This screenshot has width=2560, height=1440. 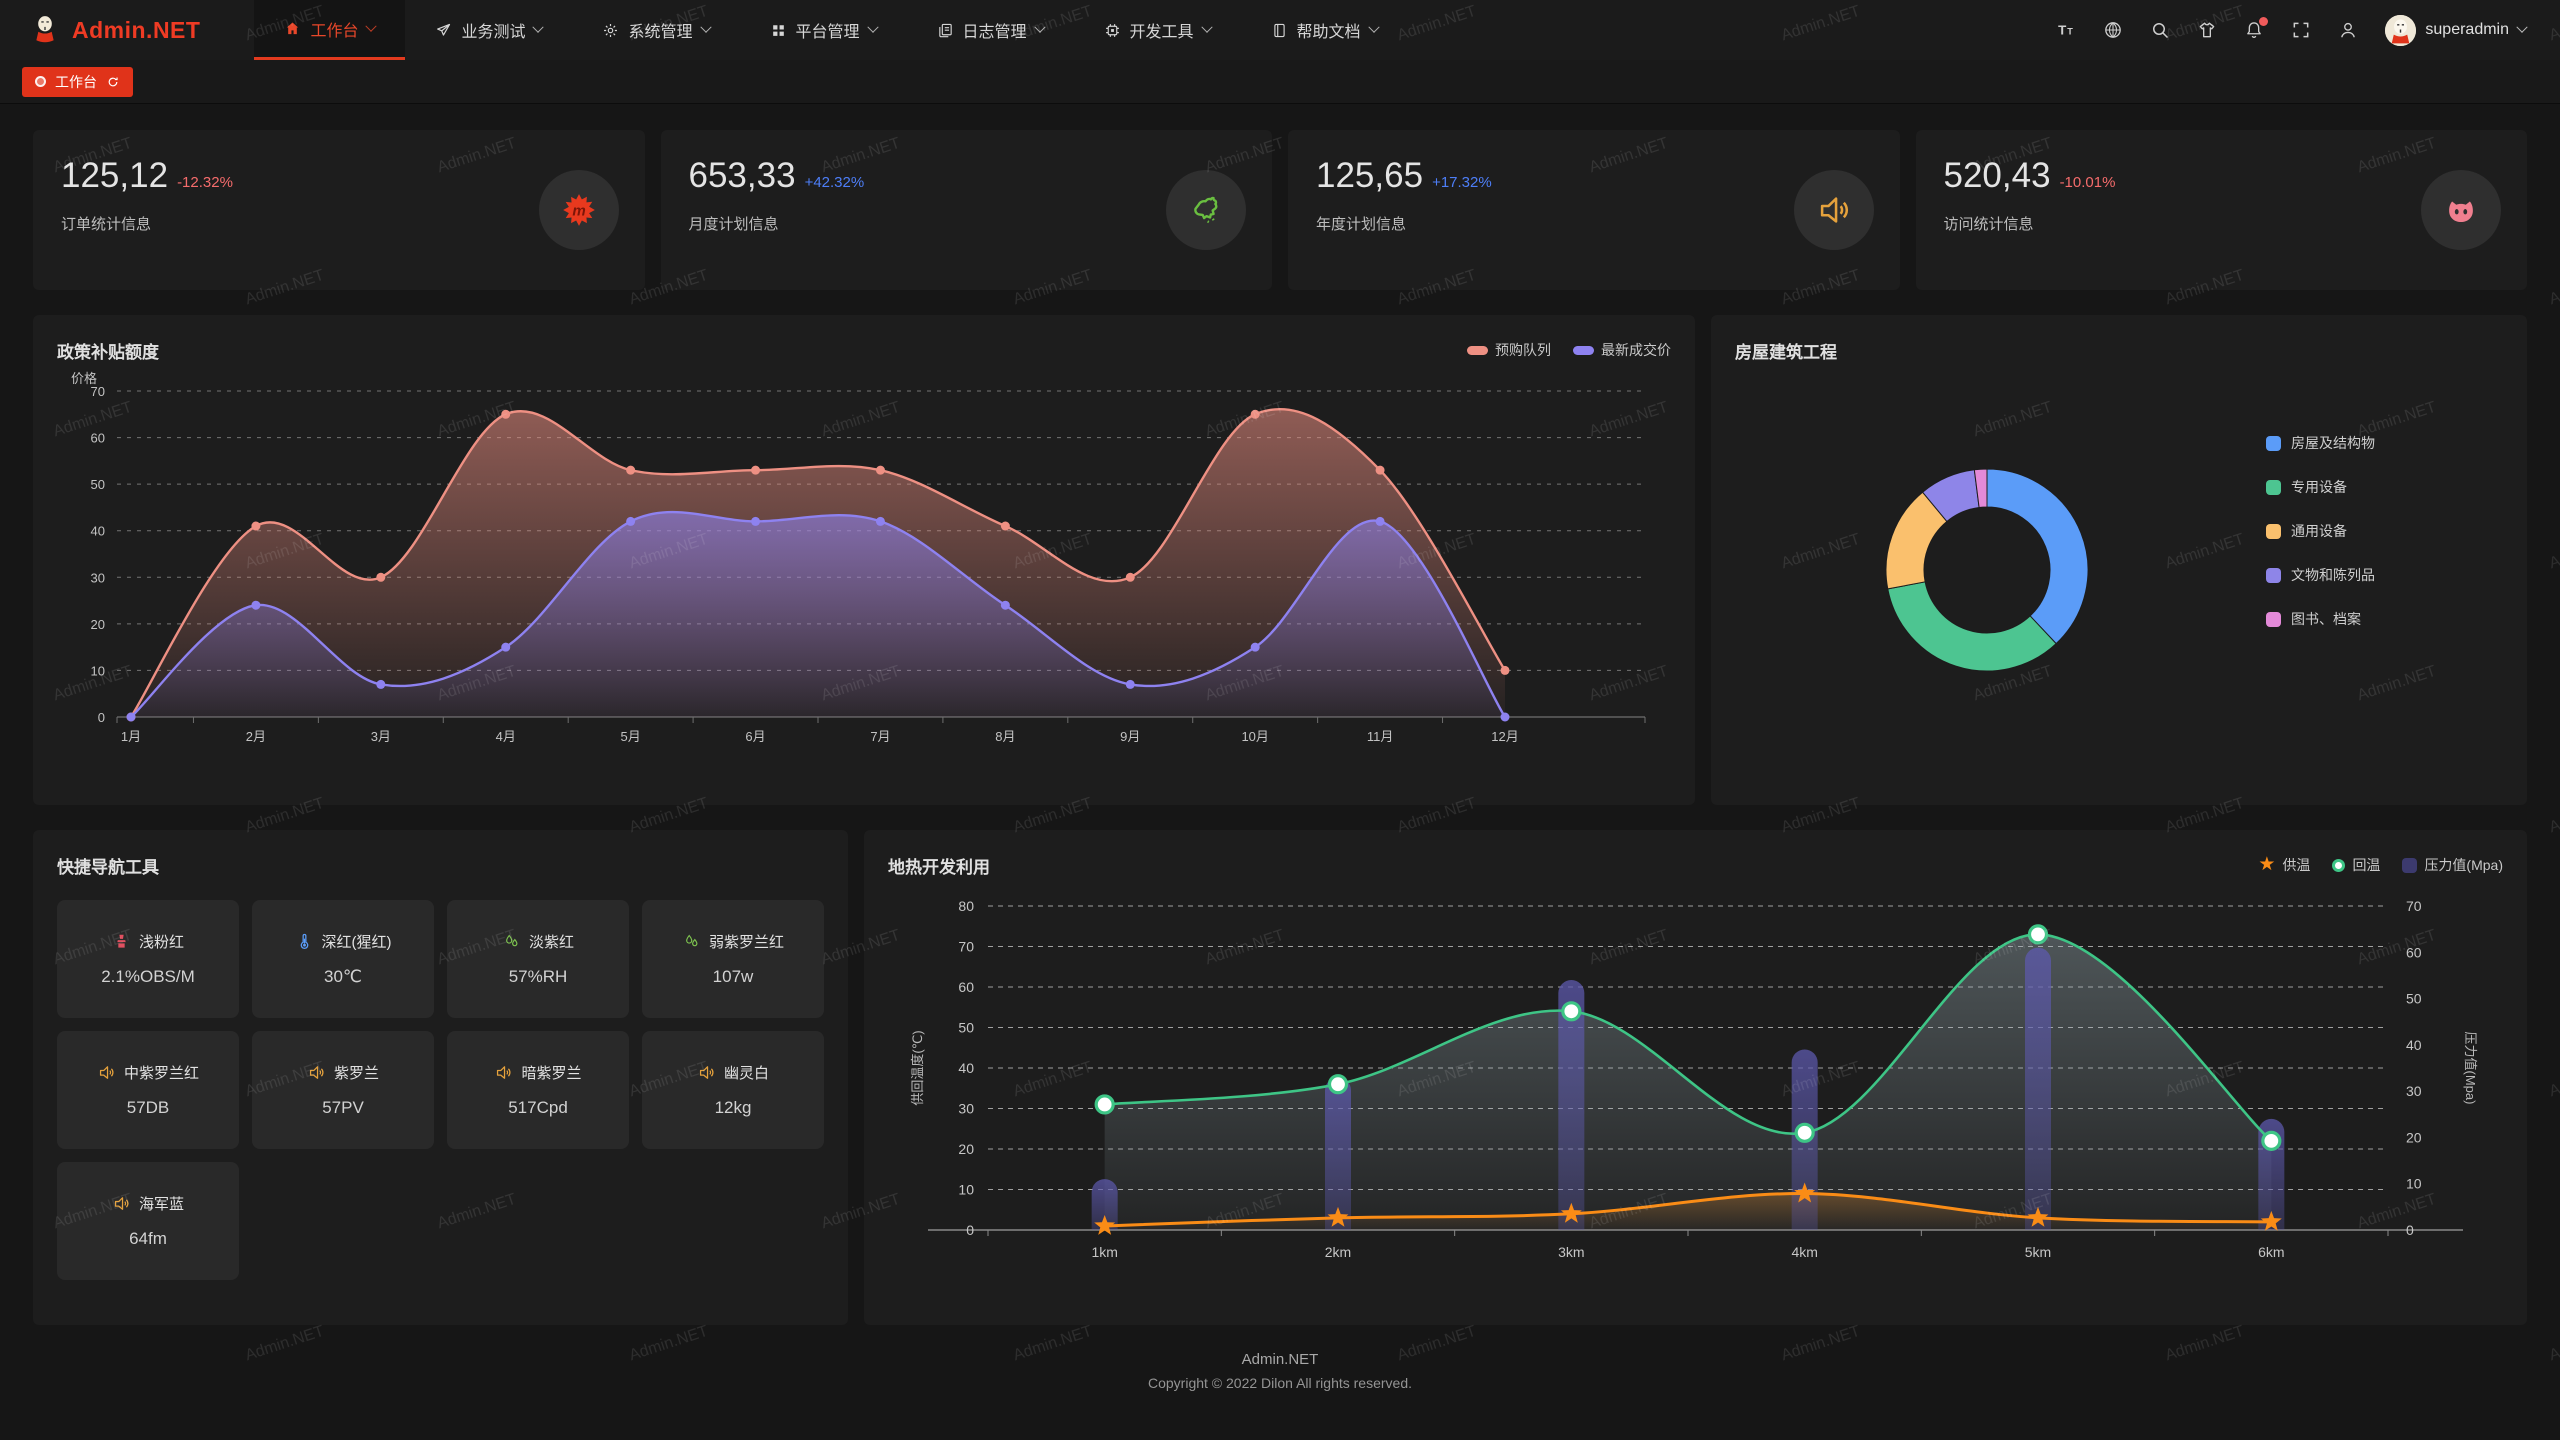 I want to click on svg-text: 4月, so click(x=506, y=736).